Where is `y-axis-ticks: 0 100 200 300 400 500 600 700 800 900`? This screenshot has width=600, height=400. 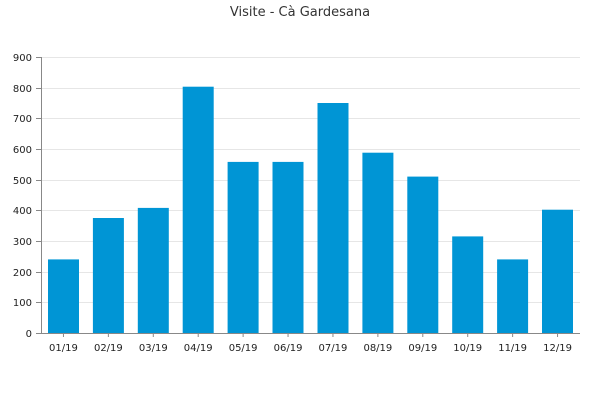 y-axis-ticks: 0 100 200 300 400 500 600 700 800 900 is located at coordinates (27, 196).